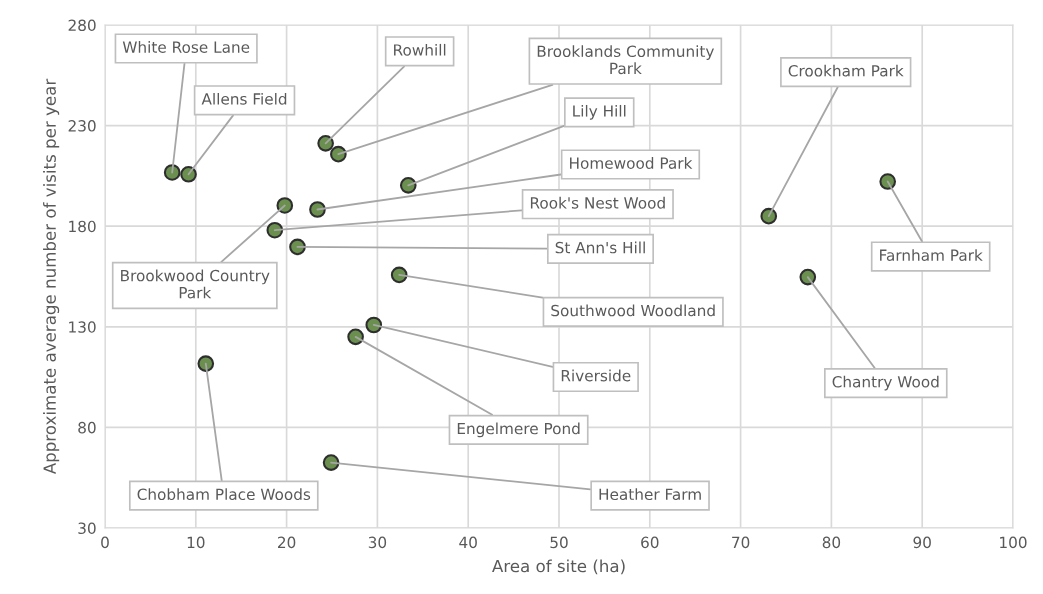  Describe the element at coordinates (105, 542) in the screenshot. I see `x-tick-label: 0` at that location.